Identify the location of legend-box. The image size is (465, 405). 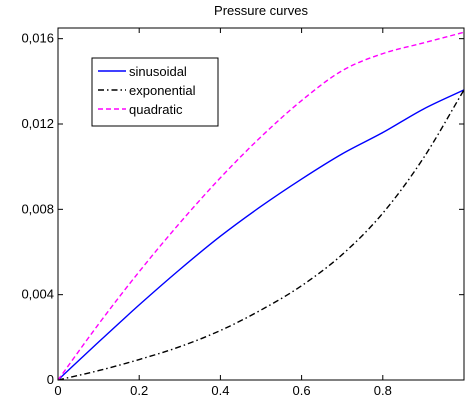
(155, 92).